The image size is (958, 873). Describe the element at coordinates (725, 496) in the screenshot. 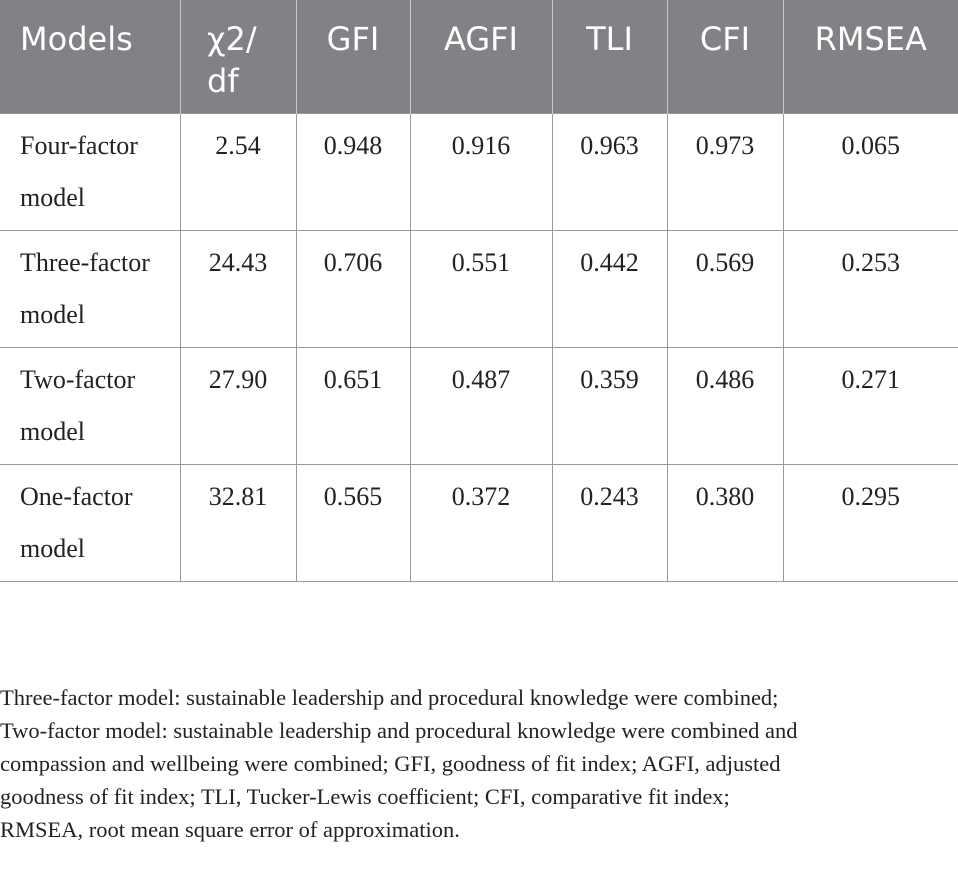

I see `cell-text: 0.380` at that location.